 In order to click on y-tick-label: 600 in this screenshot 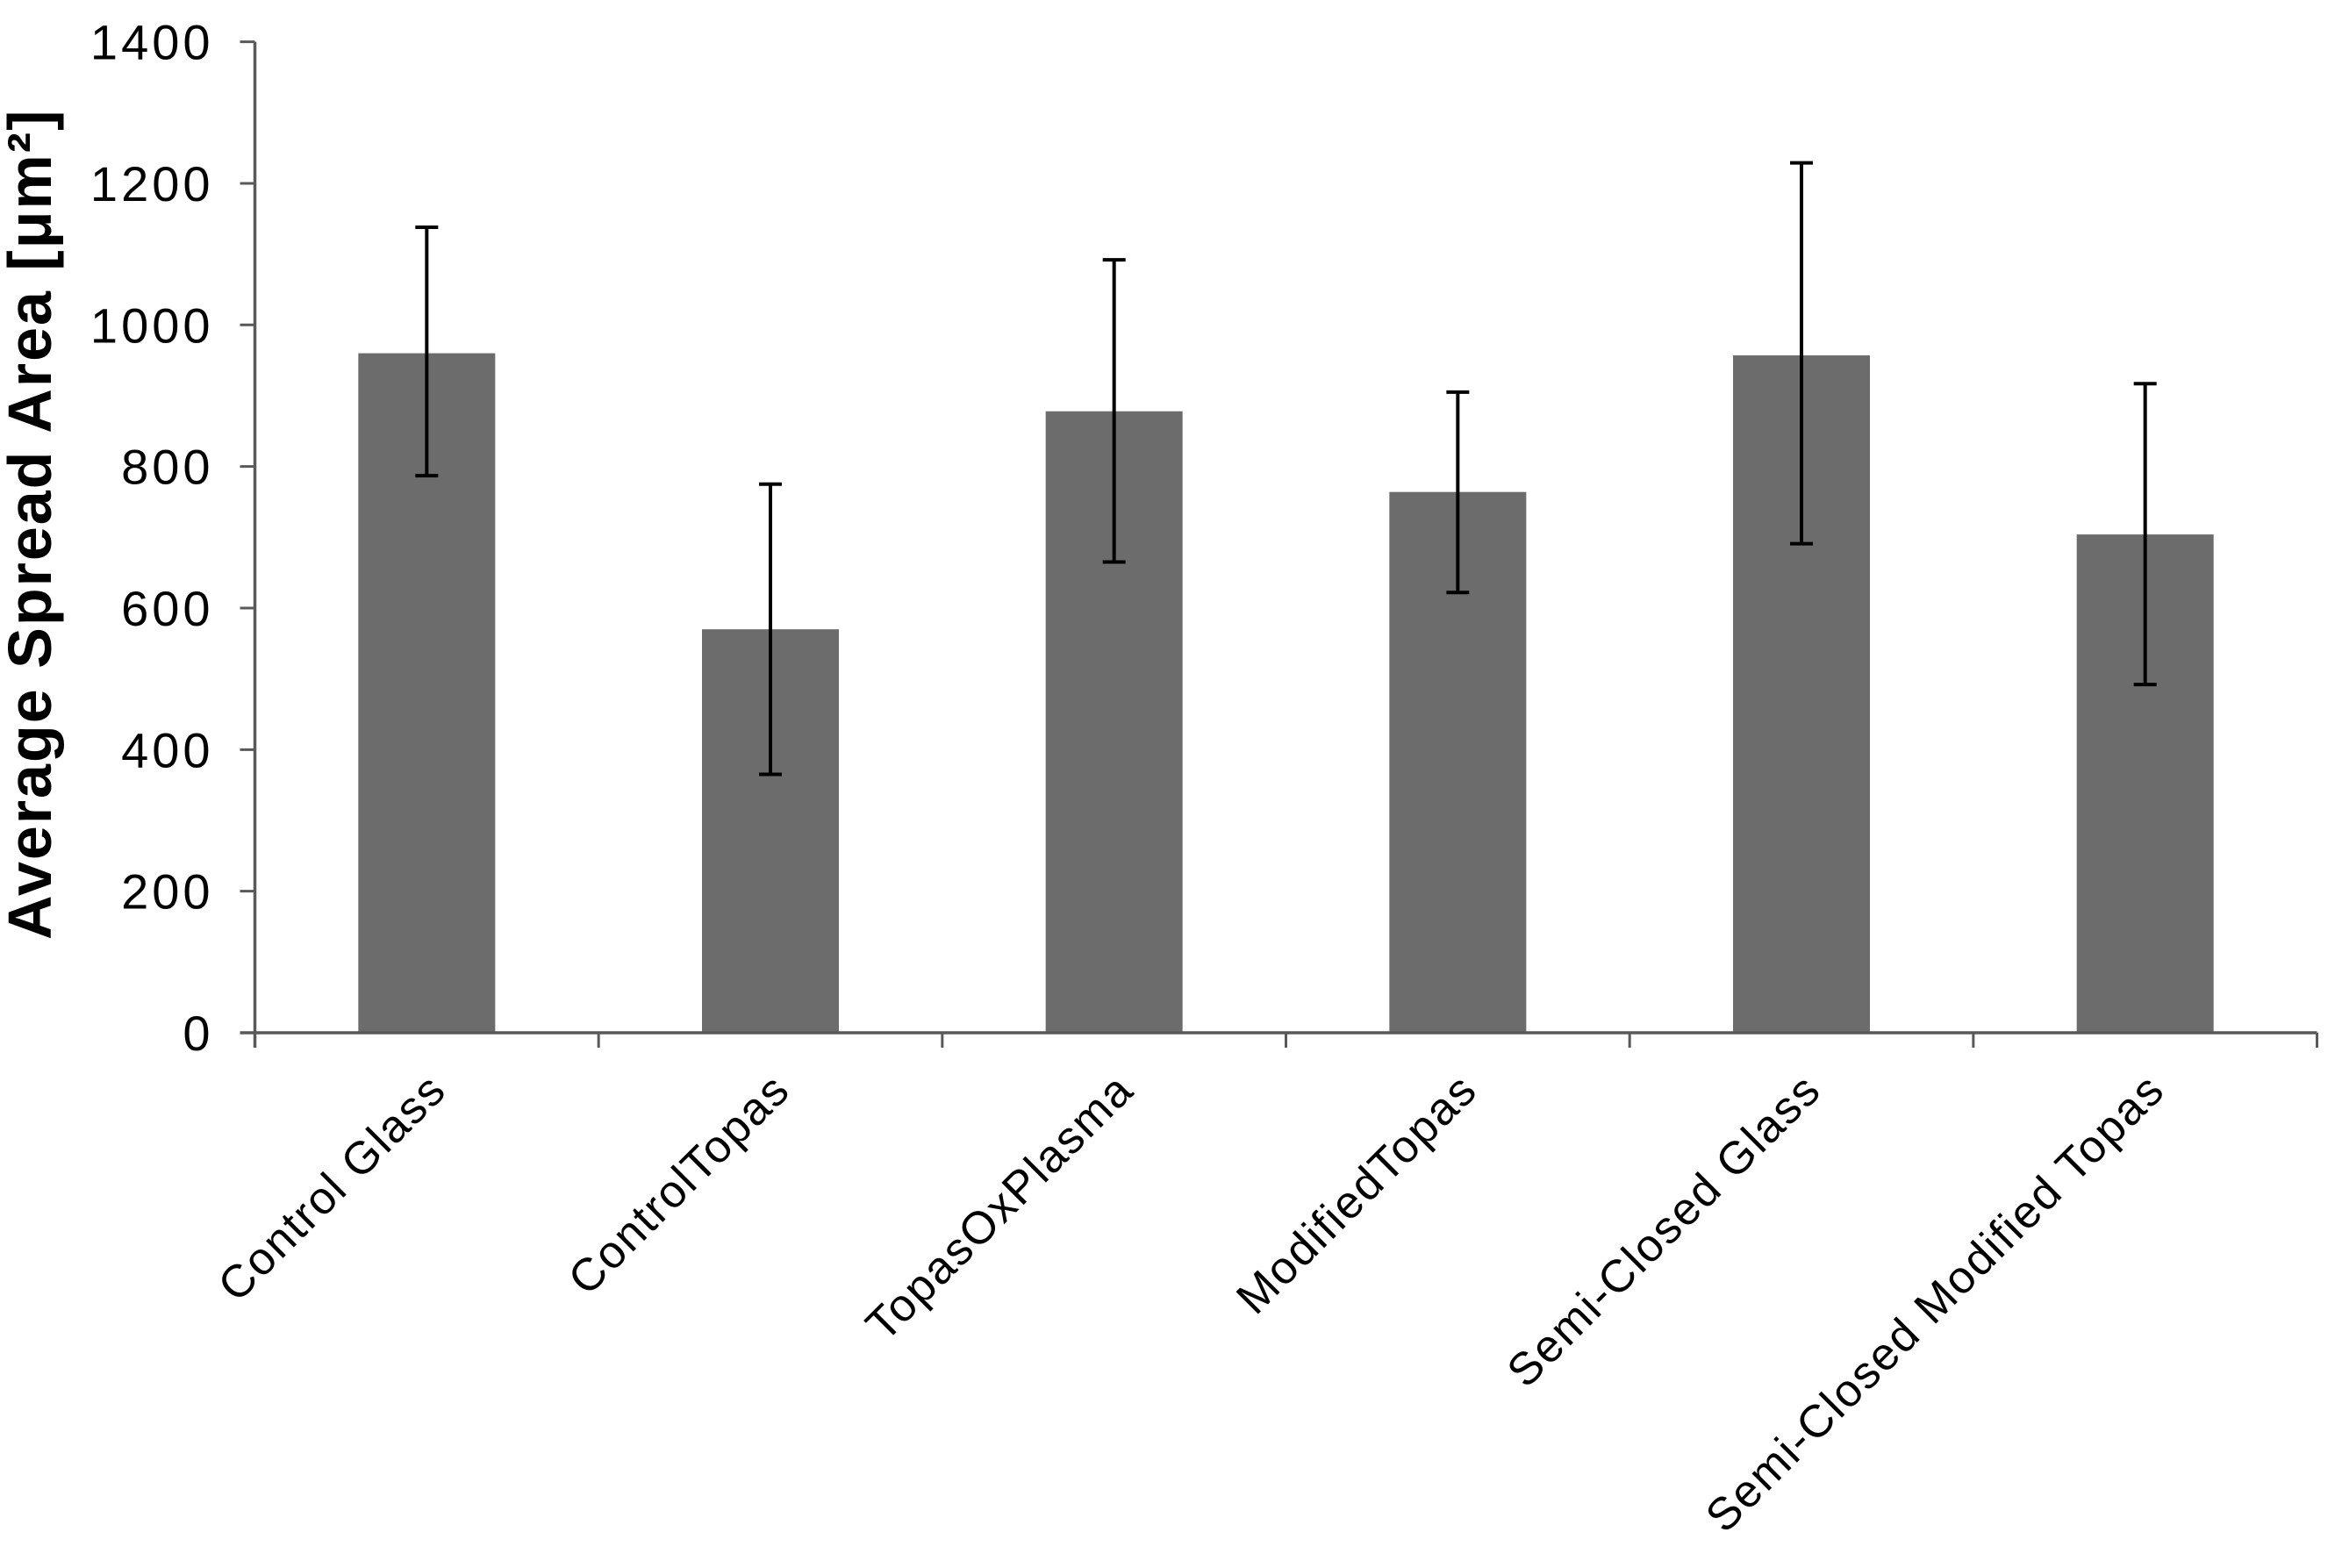, I will do `click(167, 608)`.